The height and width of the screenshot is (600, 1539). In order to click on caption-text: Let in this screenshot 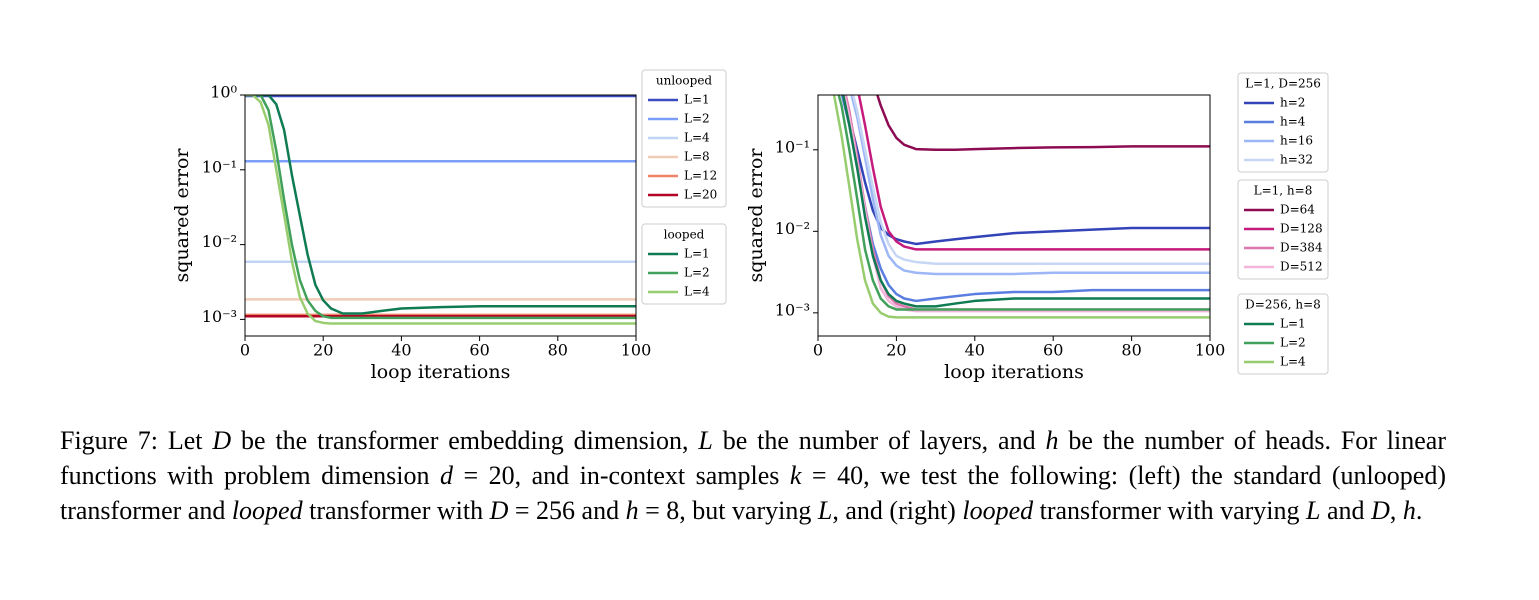, I will do `click(185, 440)`.